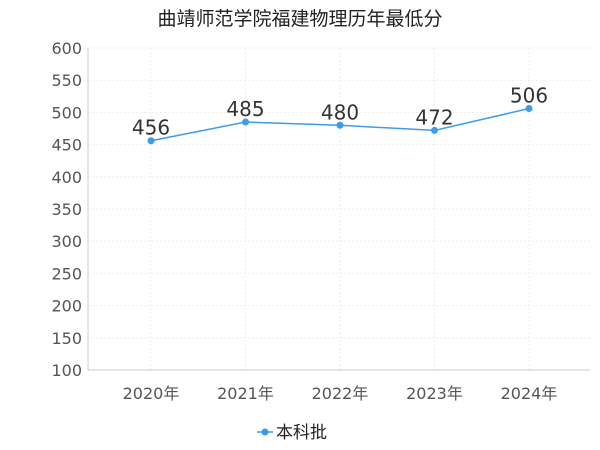  I want to click on x-tick-label: 2023年, so click(434, 393).